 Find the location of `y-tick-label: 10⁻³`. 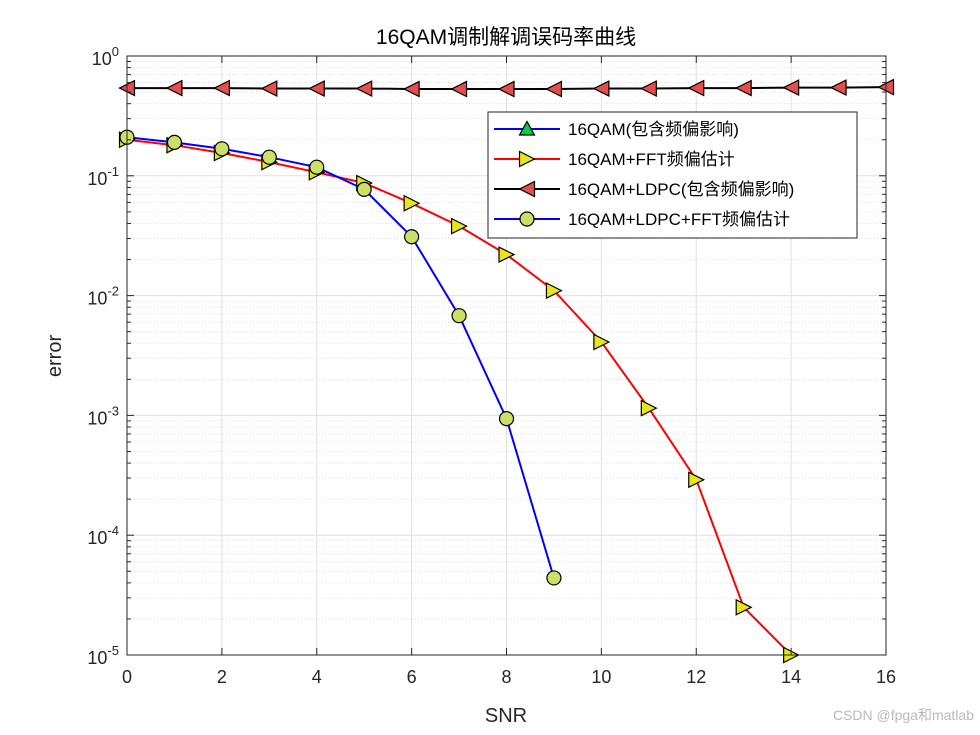

y-tick-label: 10⁻³ is located at coordinates (103, 415).